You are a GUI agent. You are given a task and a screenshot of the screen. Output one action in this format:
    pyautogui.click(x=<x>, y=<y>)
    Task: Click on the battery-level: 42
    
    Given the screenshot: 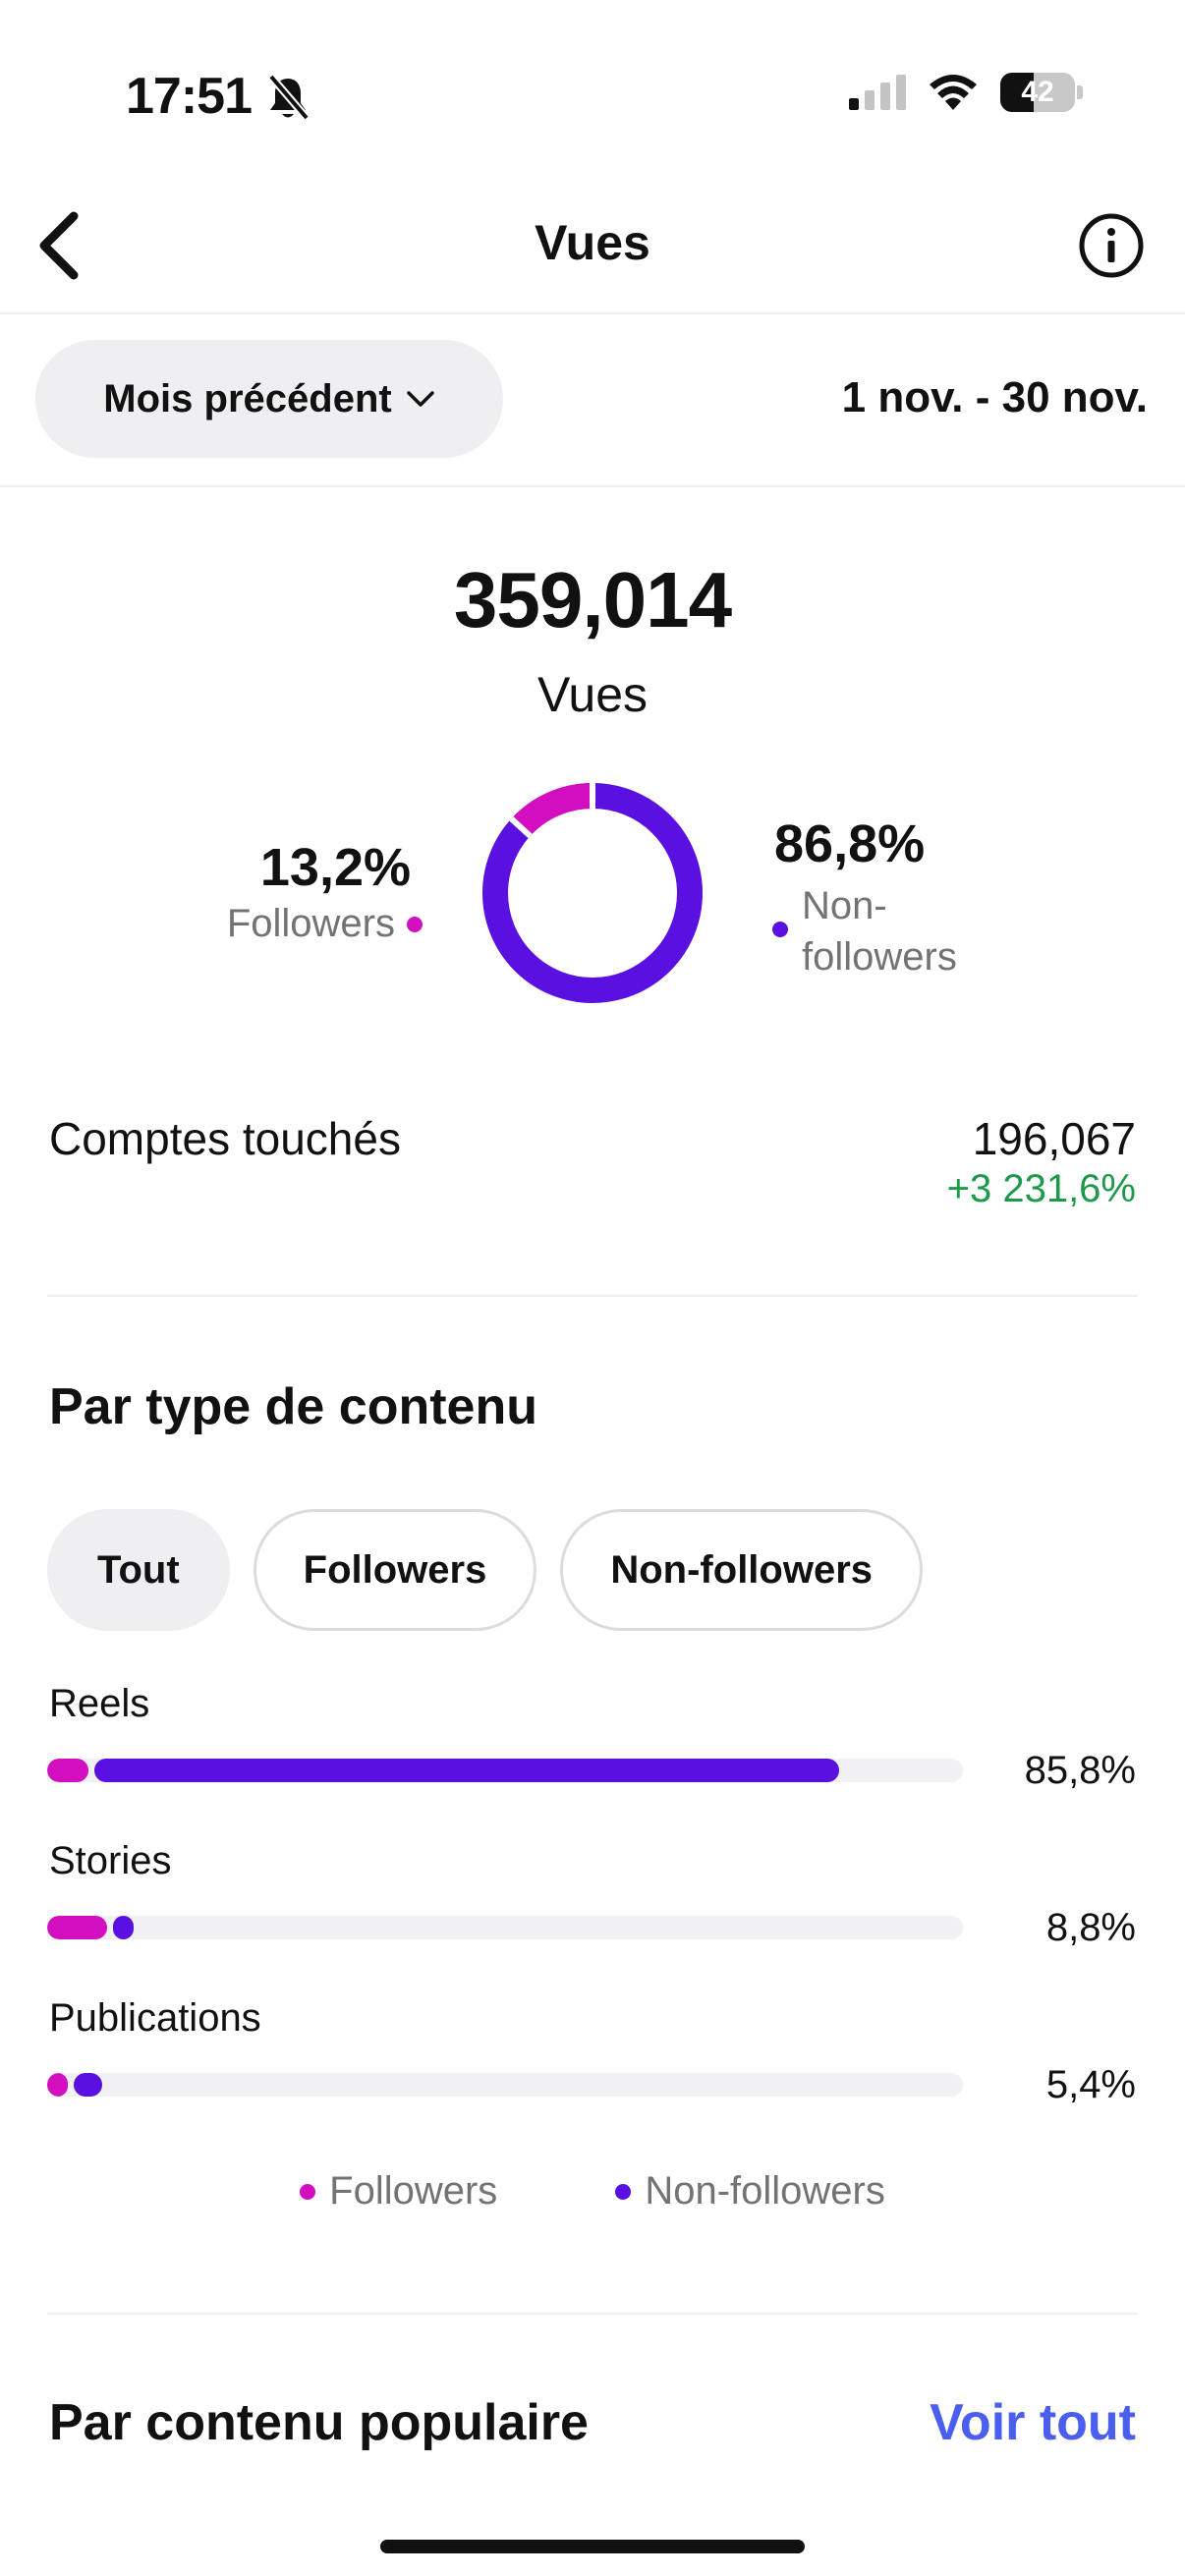 What is the action you would take?
    pyautogui.click(x=1038, y=92)
    